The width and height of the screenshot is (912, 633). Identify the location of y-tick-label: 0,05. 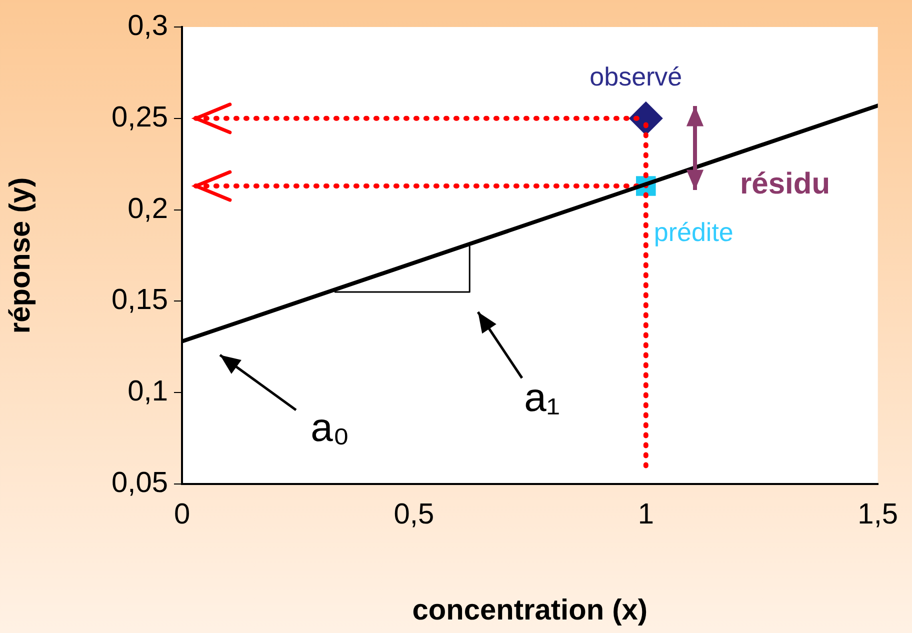
(140, 483).